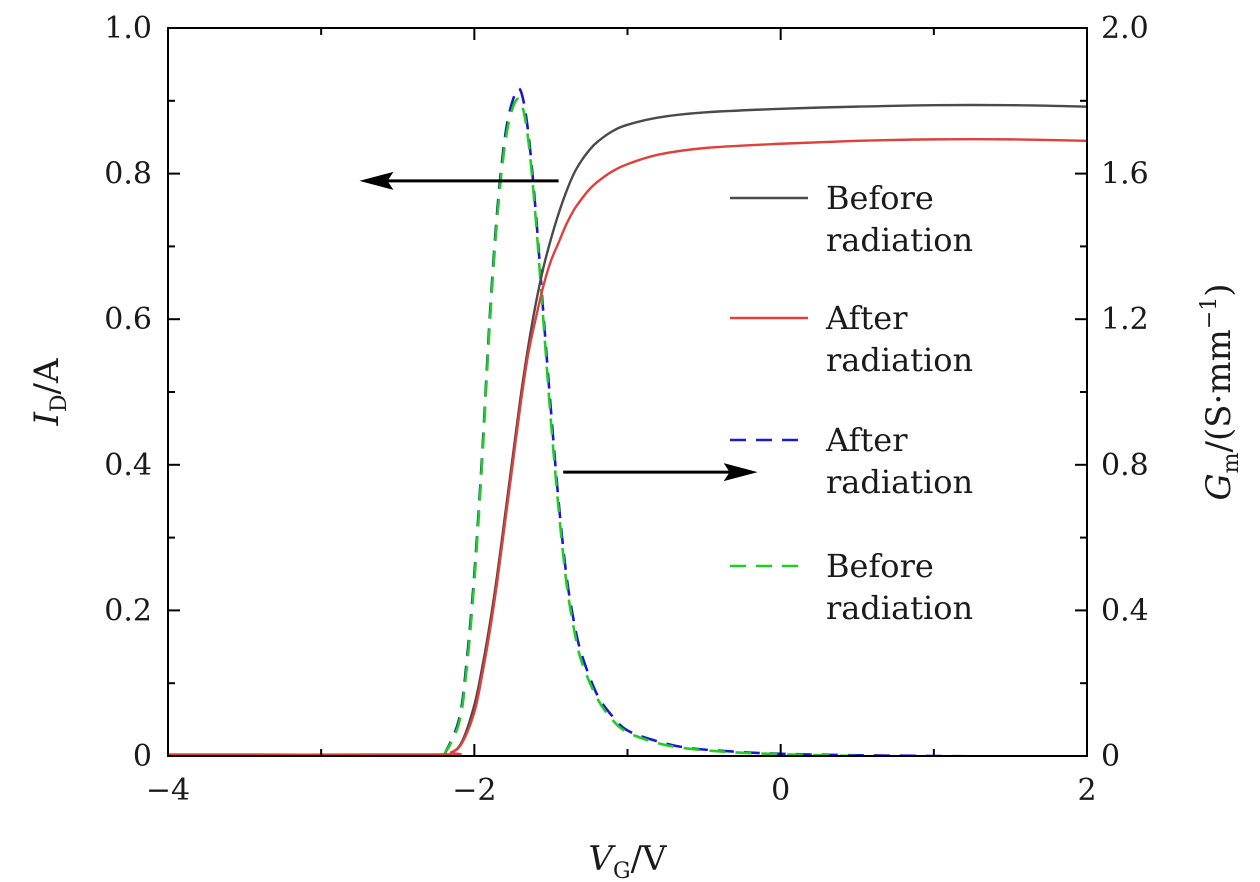 The height and width of the screenshot is (882, 1260). Describe the element at coordinates (1125, 610) in the screenshot. I see `y-right-tick-label: 0.4` at that location.